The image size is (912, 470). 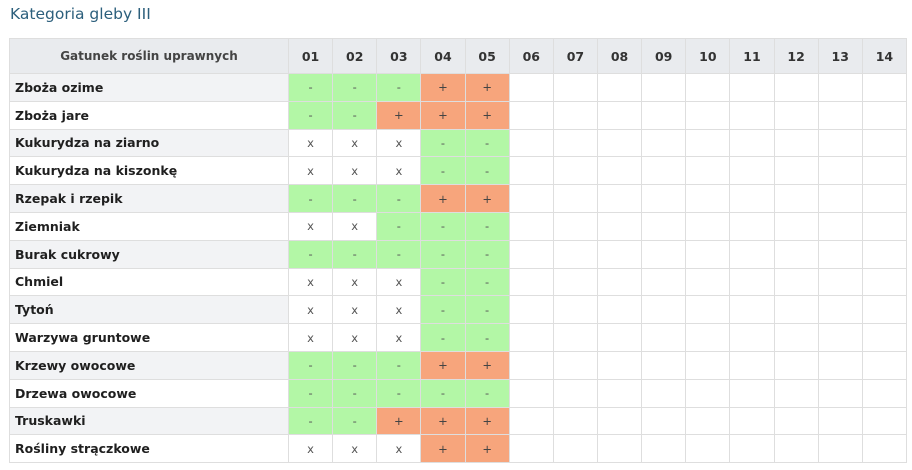 What do you see at coordinates (575, 56) in the screenshot?
I see `column-header-07: 07` at bounding box center [575, 56].